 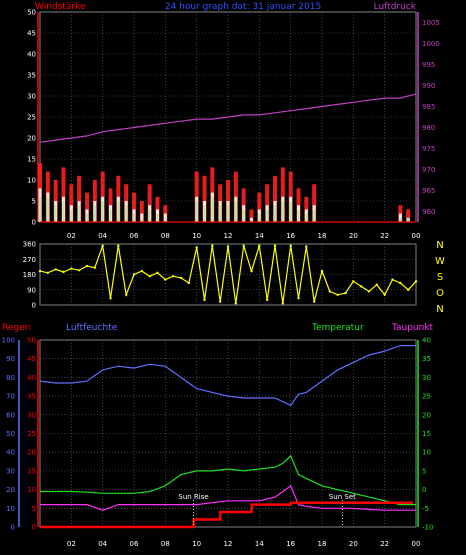 What do you see at coordinates (259, 544) in the screenshot?
I see `weather-panel-time-tick: 14` at bounding box center [259, 544].